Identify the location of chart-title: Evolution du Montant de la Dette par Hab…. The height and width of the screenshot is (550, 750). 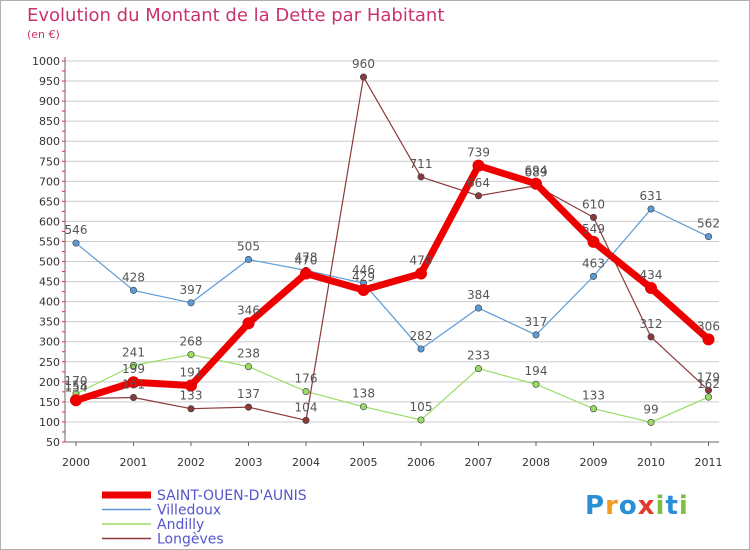
(236, 15).